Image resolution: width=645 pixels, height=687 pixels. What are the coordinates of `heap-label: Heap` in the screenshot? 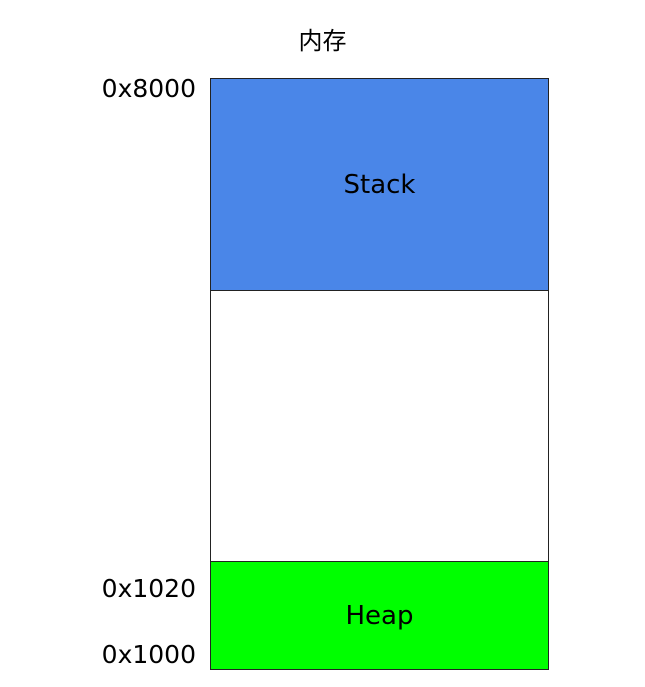 It's located at (379, 615).